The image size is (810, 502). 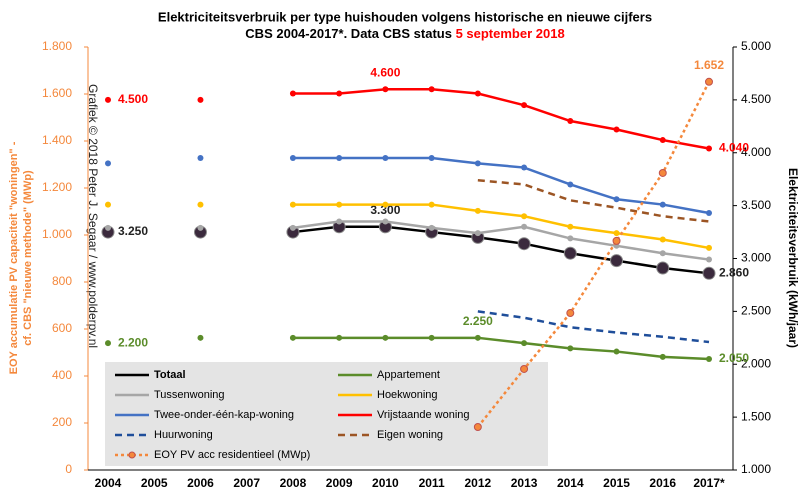 What do you see at coordinates (68, 469) in the screenshot?
I see `y-tick-label: 0` at bounding box center [68, 469].